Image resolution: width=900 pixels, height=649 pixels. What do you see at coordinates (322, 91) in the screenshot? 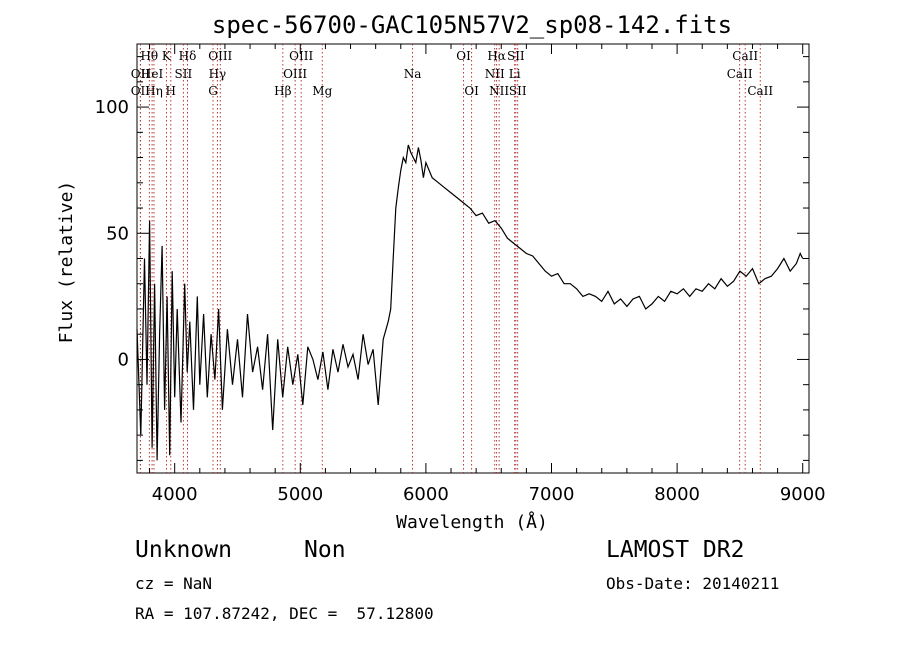
I see `spectral-line-label: Mg` at bounding box center [322, 91].